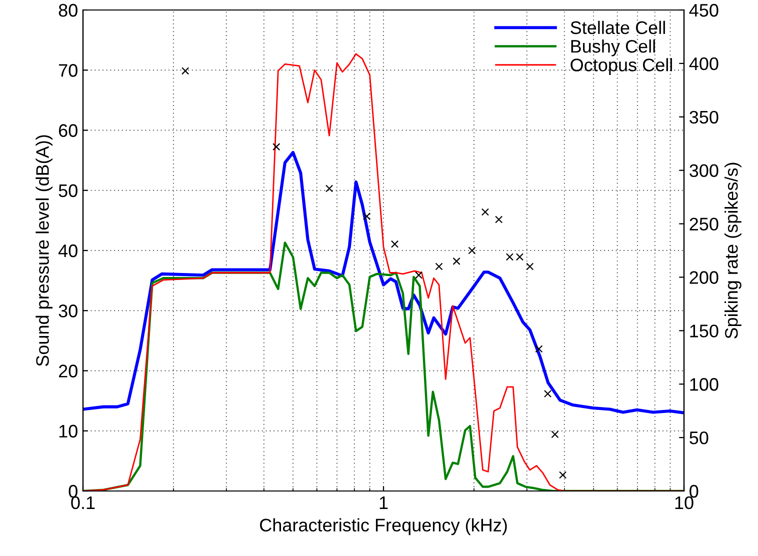 This screenshot has width=758, height=556. I want to click on legend-label: Stellate Cell, so click(617, 27).